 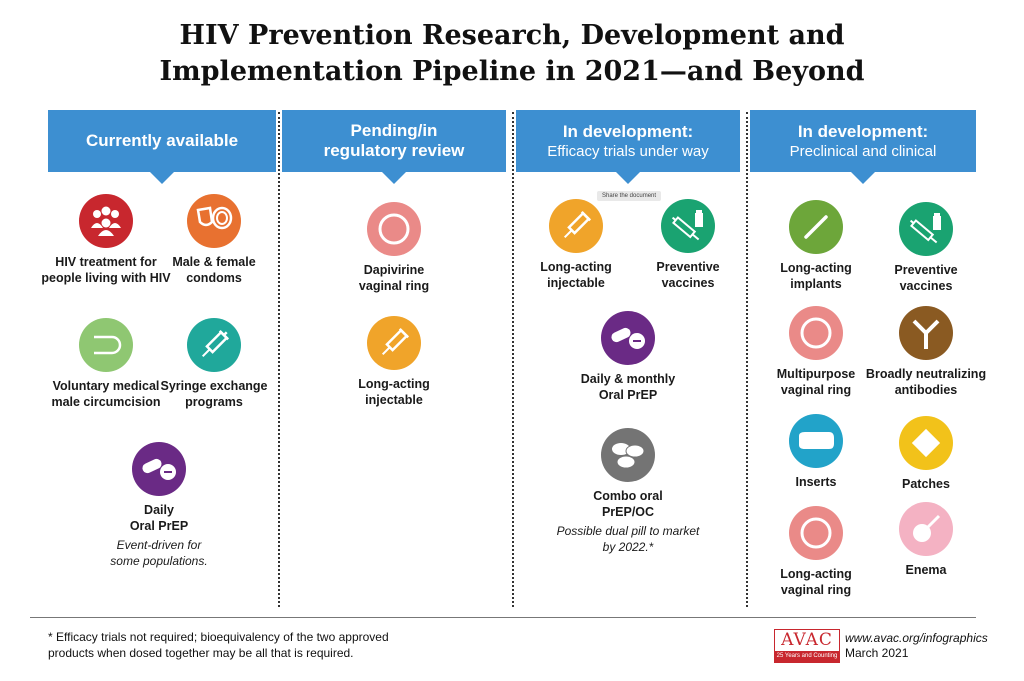 I want to click on implant-icon, so click(x=816, y=227).